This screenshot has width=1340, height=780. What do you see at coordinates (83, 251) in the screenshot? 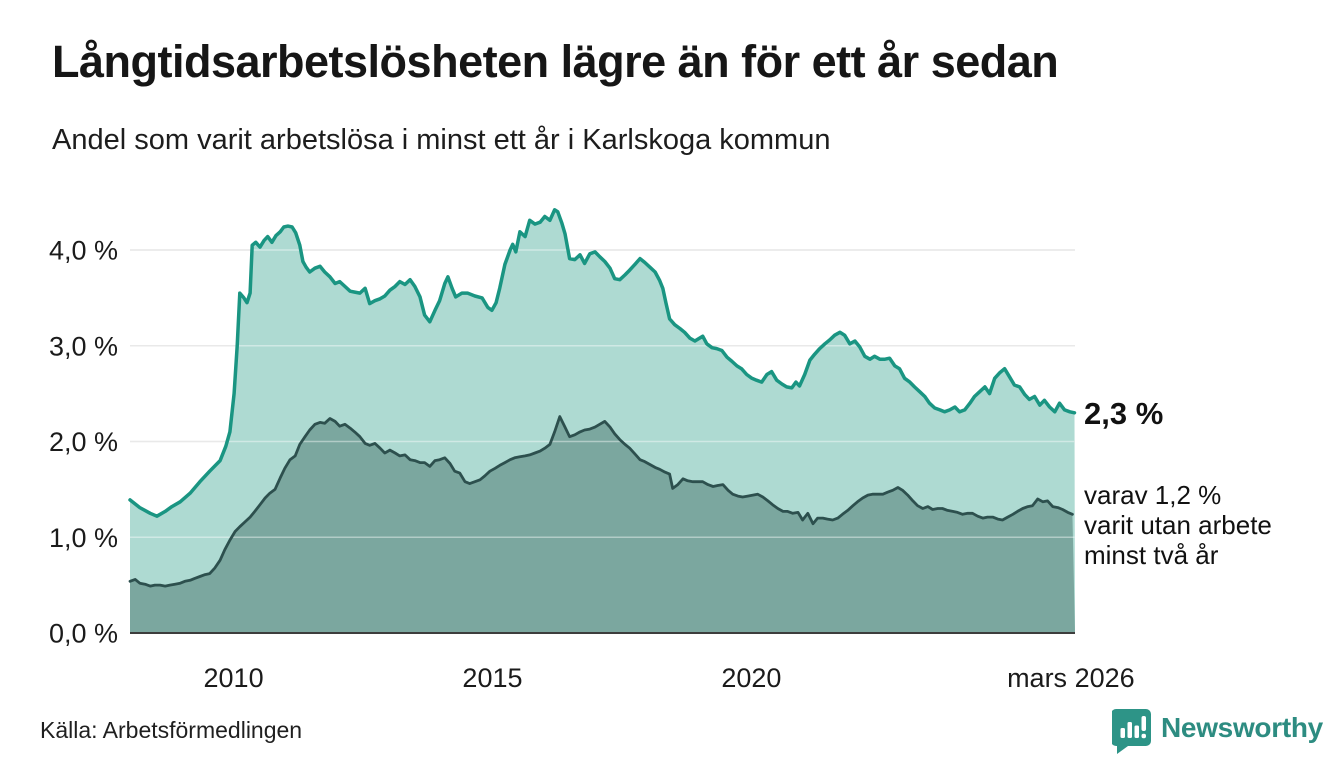
I see `y-tick-label: 4,0 %` at bounding box center [83, 251].